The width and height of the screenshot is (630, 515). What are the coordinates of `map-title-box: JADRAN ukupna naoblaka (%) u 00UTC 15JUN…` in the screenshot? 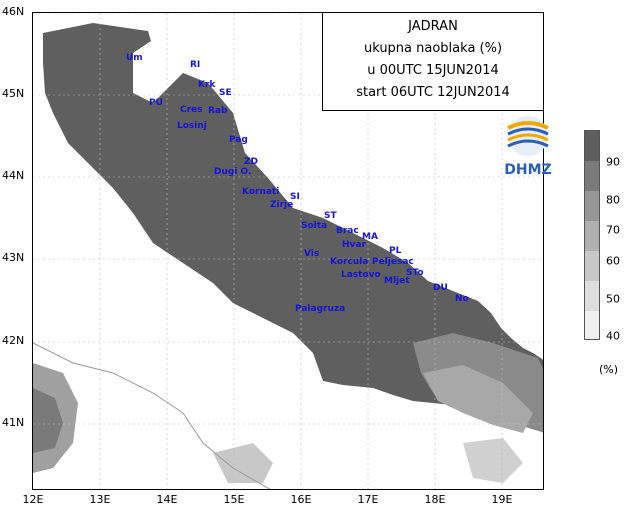 It's located at (433, 61).